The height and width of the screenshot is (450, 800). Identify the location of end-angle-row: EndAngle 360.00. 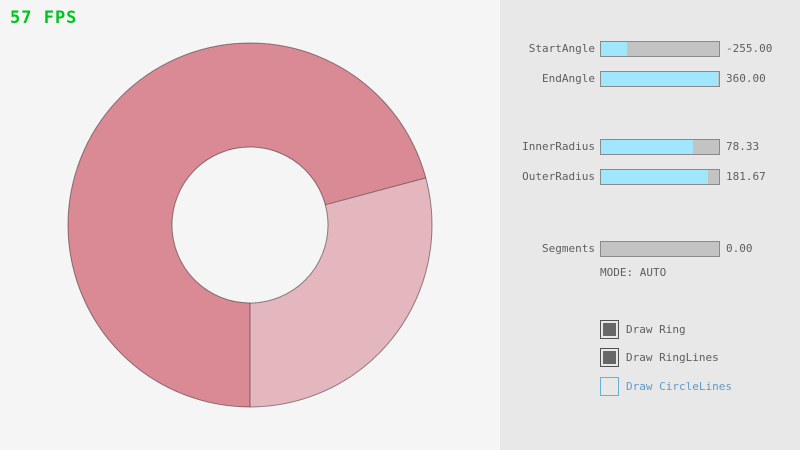
(650, 79).